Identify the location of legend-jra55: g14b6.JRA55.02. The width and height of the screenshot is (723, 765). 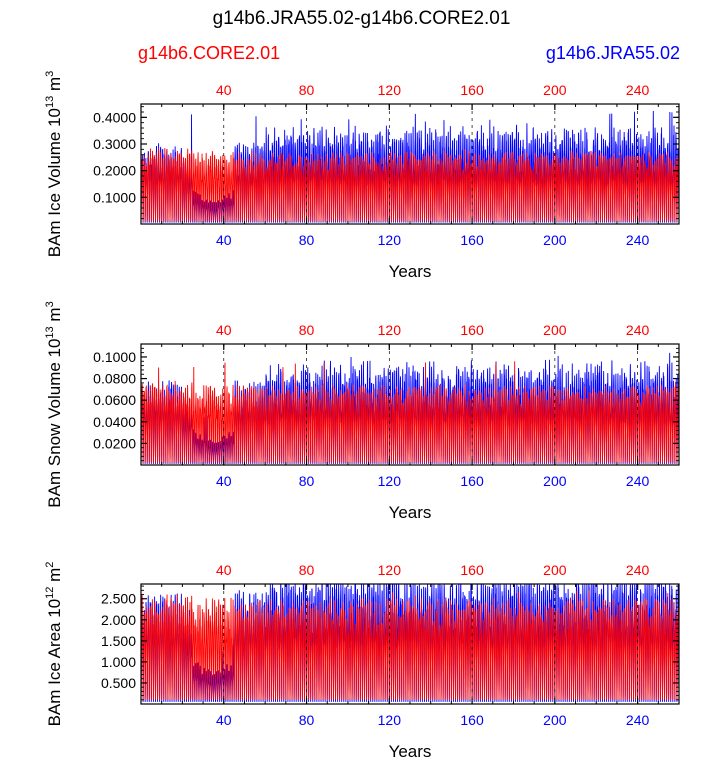
(612, 53).